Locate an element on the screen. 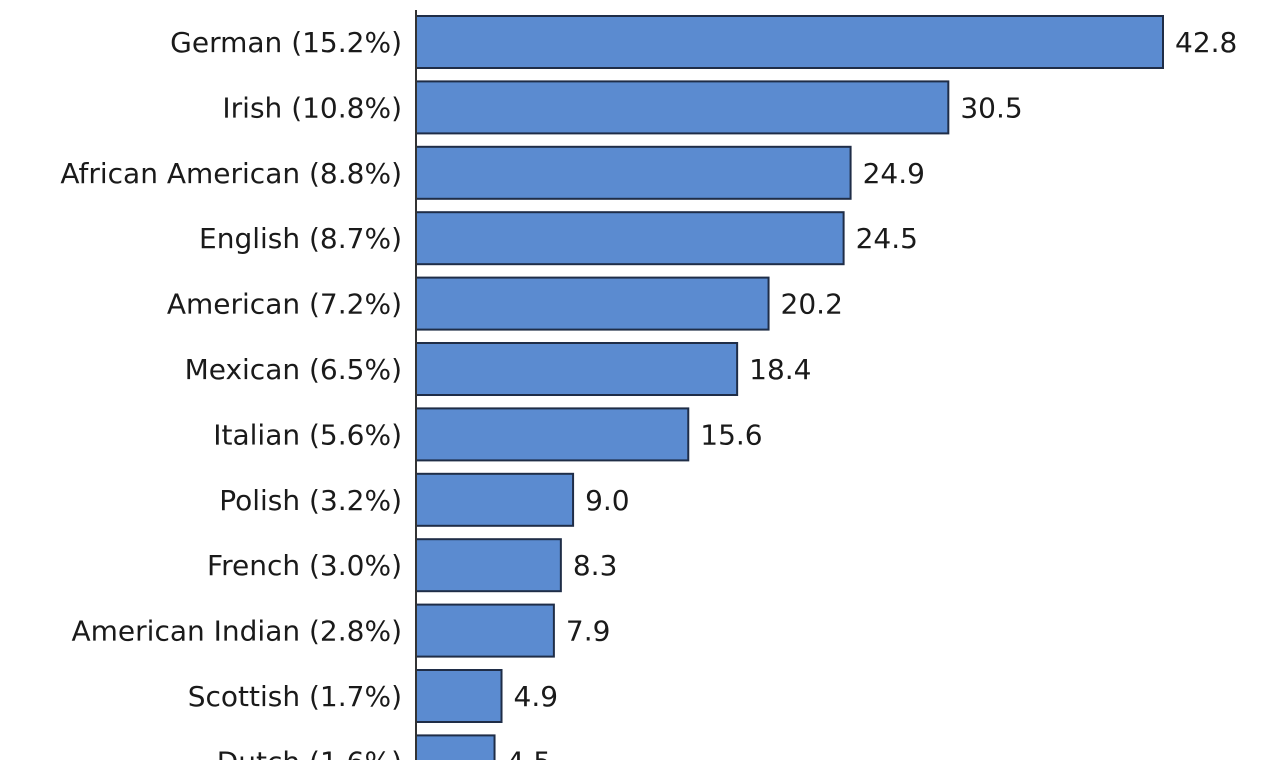  value-label: 30.5 is located at coordinates (991, 107).